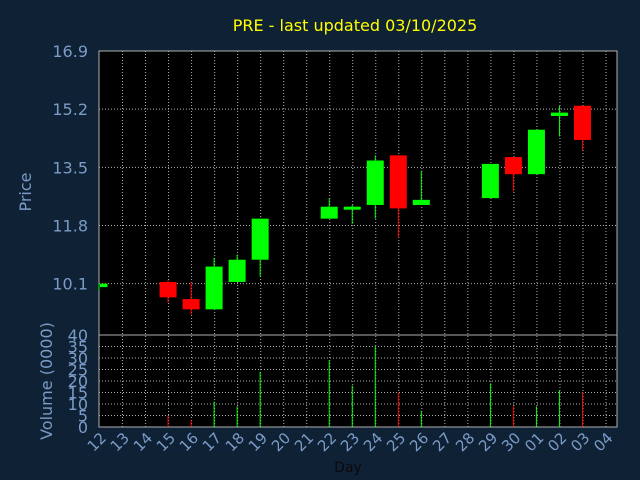 Image resolution: width=640 pixels, height=480 pixels. Describe the element at coordinates (70, 51) in the screenshot. I see `price-tick-label: 16.9` at that location.